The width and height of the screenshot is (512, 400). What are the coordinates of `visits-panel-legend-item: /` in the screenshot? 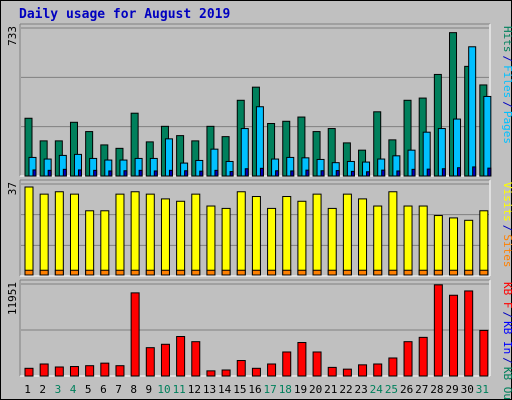 It's located at (506, 228).